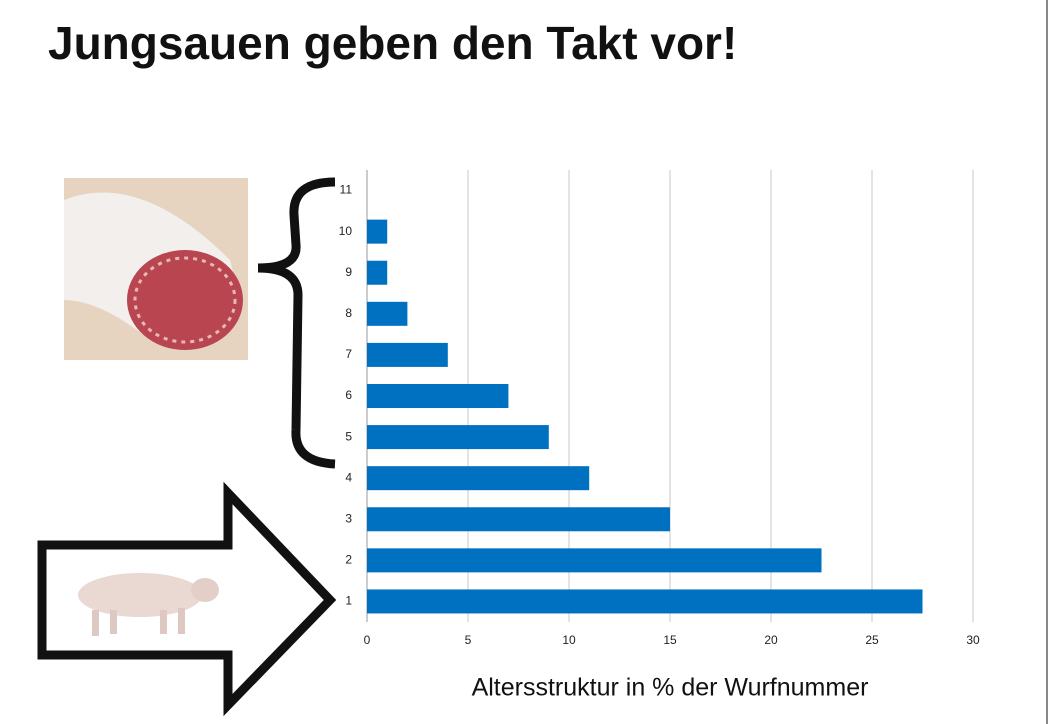 The height and width of the screenshot is (724, 1051). What do you see at coordinates (348, 436) in the screenshot?
I see `y-tick-label: 5` at bounding box center [348, 436].